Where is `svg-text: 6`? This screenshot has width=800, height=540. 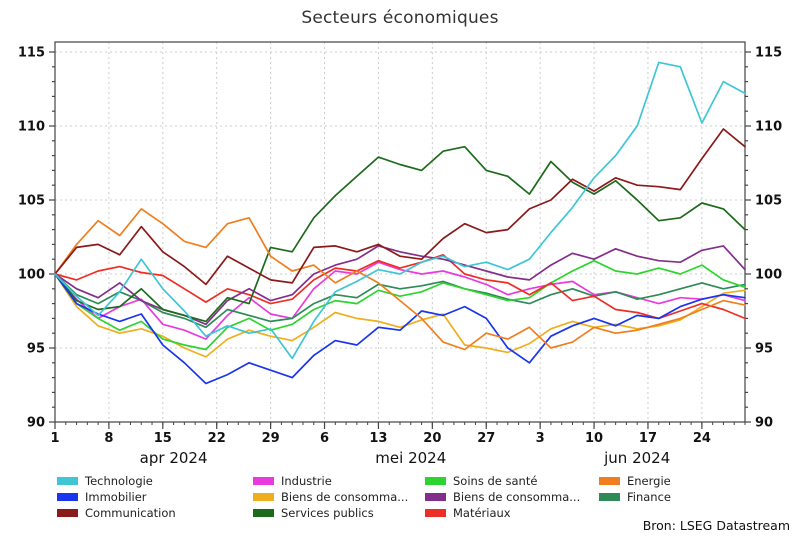 svg-text: 6 is located at coordinates (324, 438).